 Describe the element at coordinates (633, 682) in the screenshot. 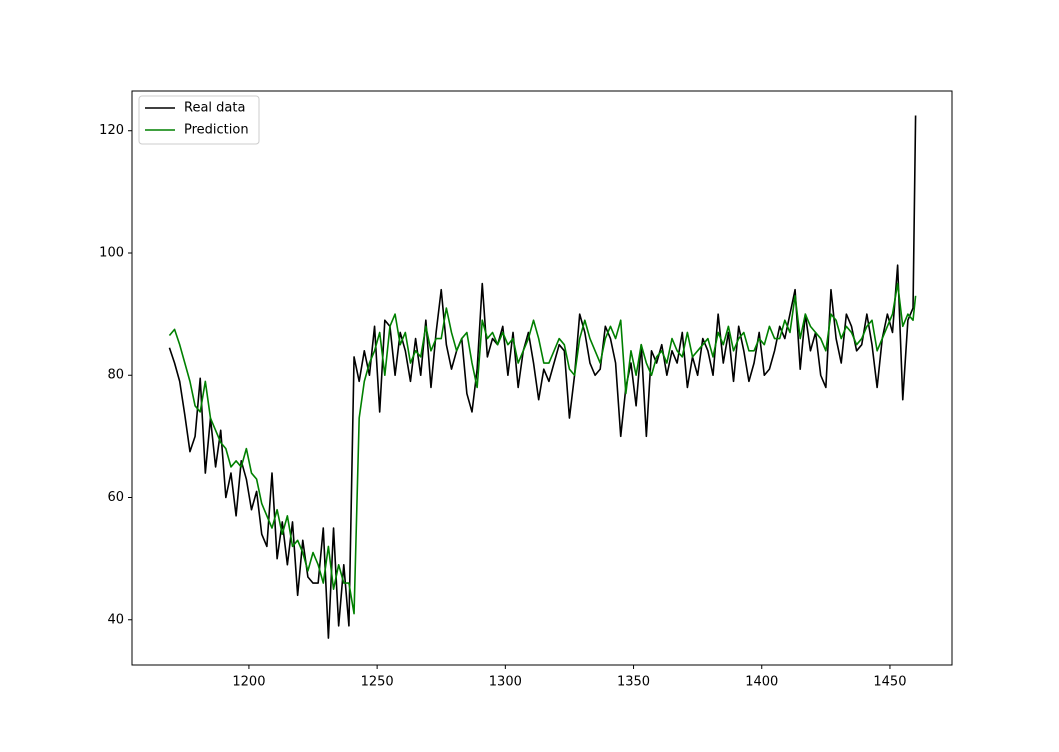

I see `x-tick-label: 1350` at that location.